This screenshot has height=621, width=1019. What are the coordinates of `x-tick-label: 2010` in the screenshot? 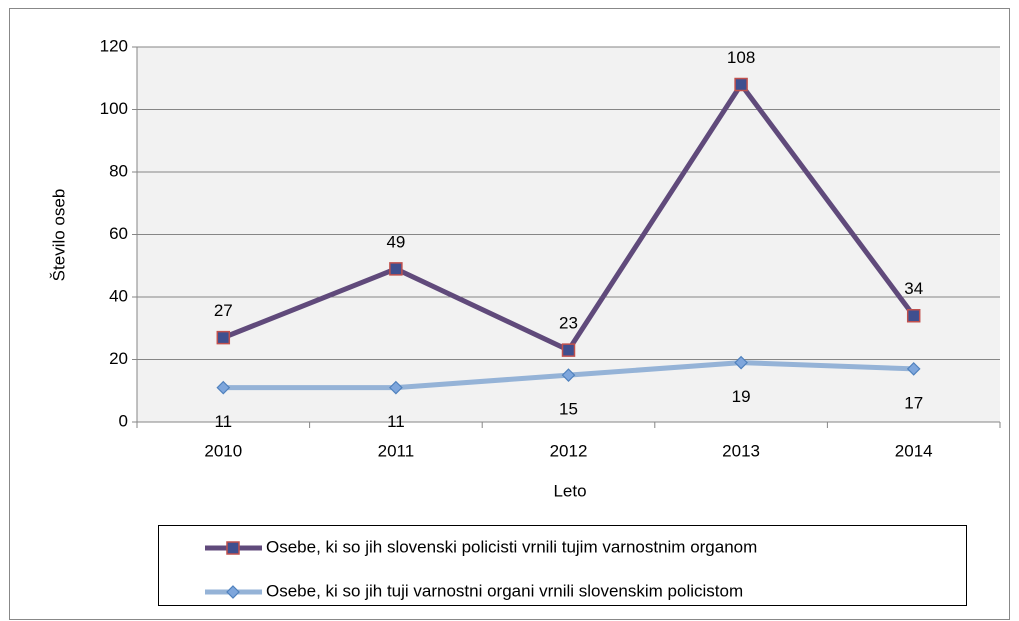 It's located at (223, 450).